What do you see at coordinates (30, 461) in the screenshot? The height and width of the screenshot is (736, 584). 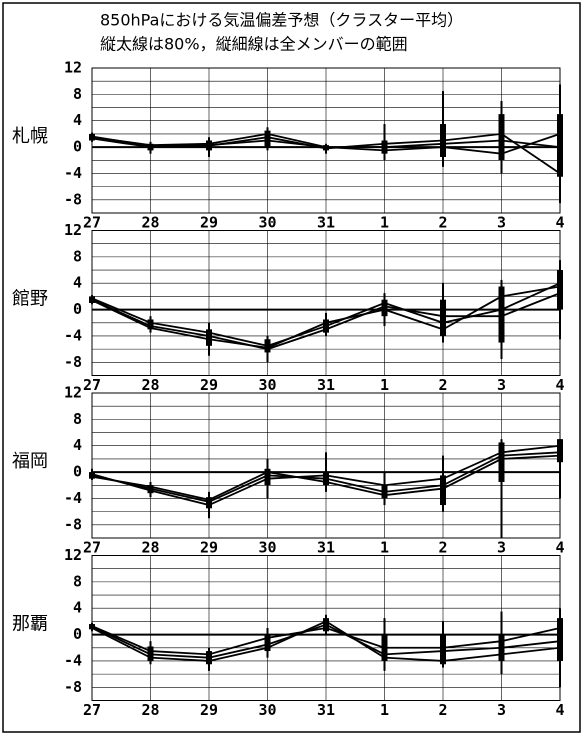 I see `y-axis-label: 福岡` at bounding box center [30, 461].